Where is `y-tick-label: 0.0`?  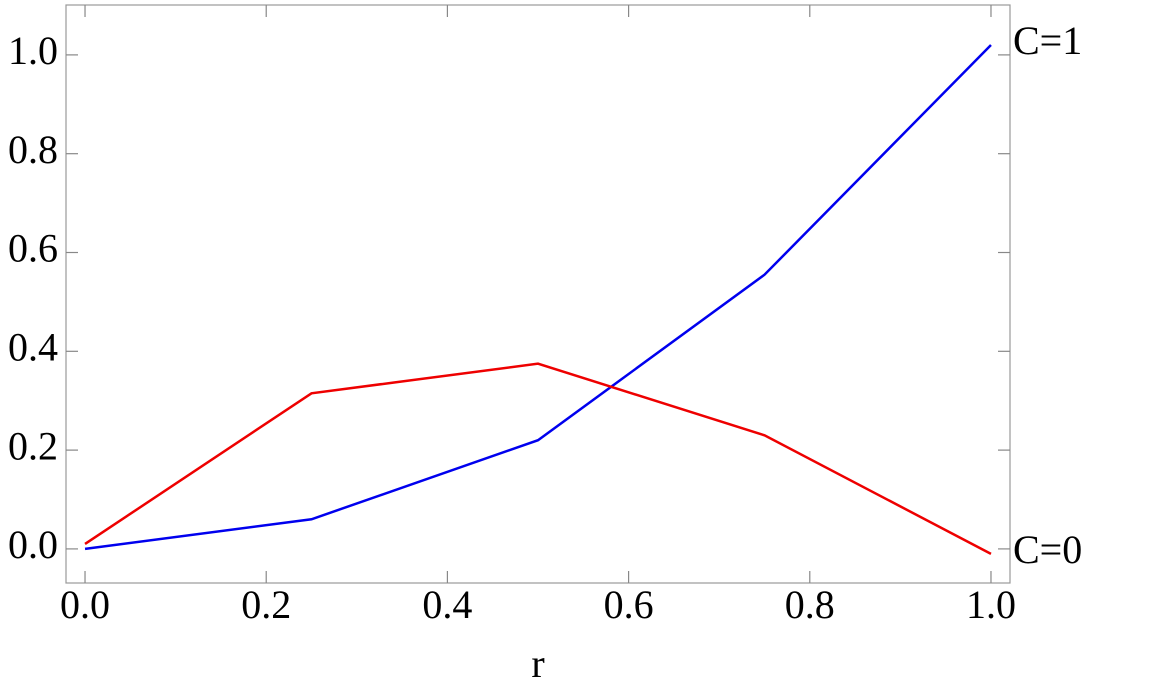
y-tick-label: 0.0 is located at coordinates (33, 544).